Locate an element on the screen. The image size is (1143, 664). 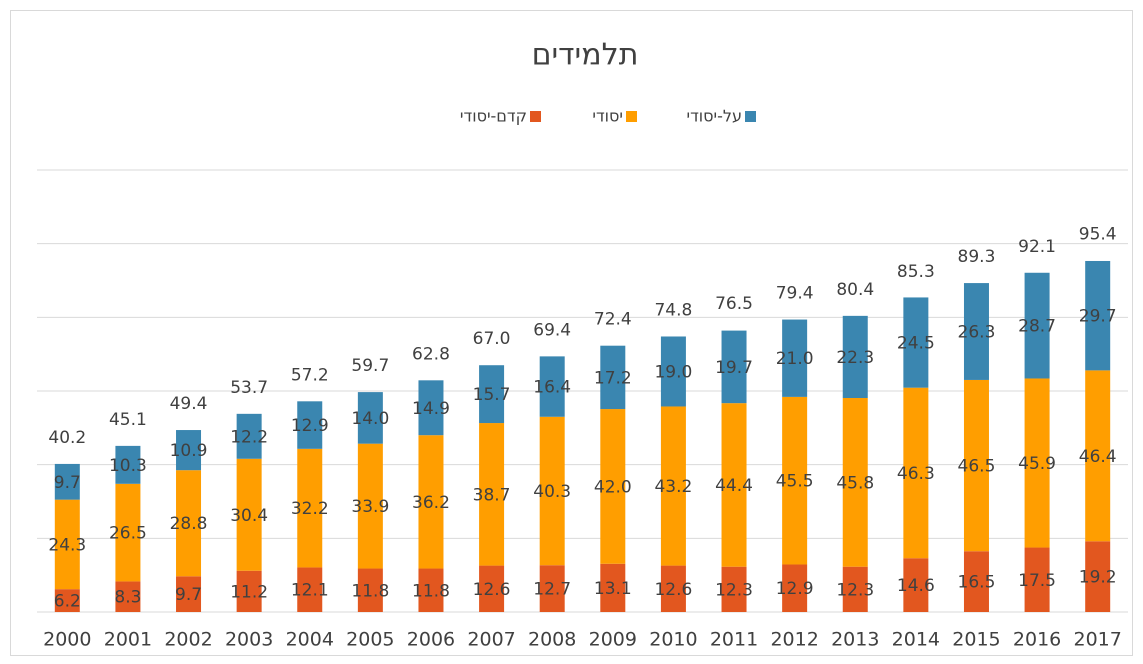
x-tick-label: 2004 is located at coordinates (310, 640).